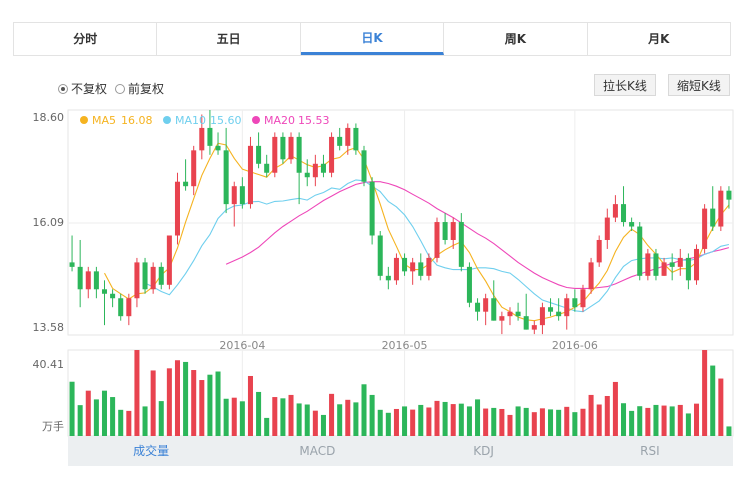  I want to click on radio-label: 前复权, so click(146, 89).